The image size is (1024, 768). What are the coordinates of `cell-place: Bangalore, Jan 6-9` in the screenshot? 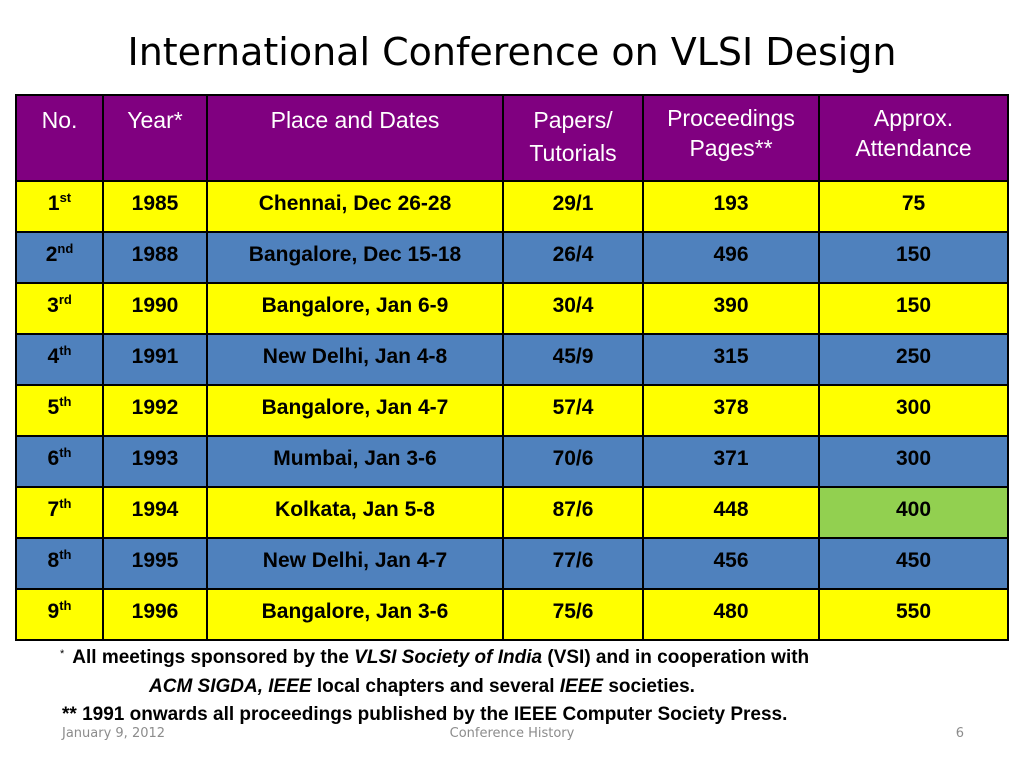 It's located at (355, 308).